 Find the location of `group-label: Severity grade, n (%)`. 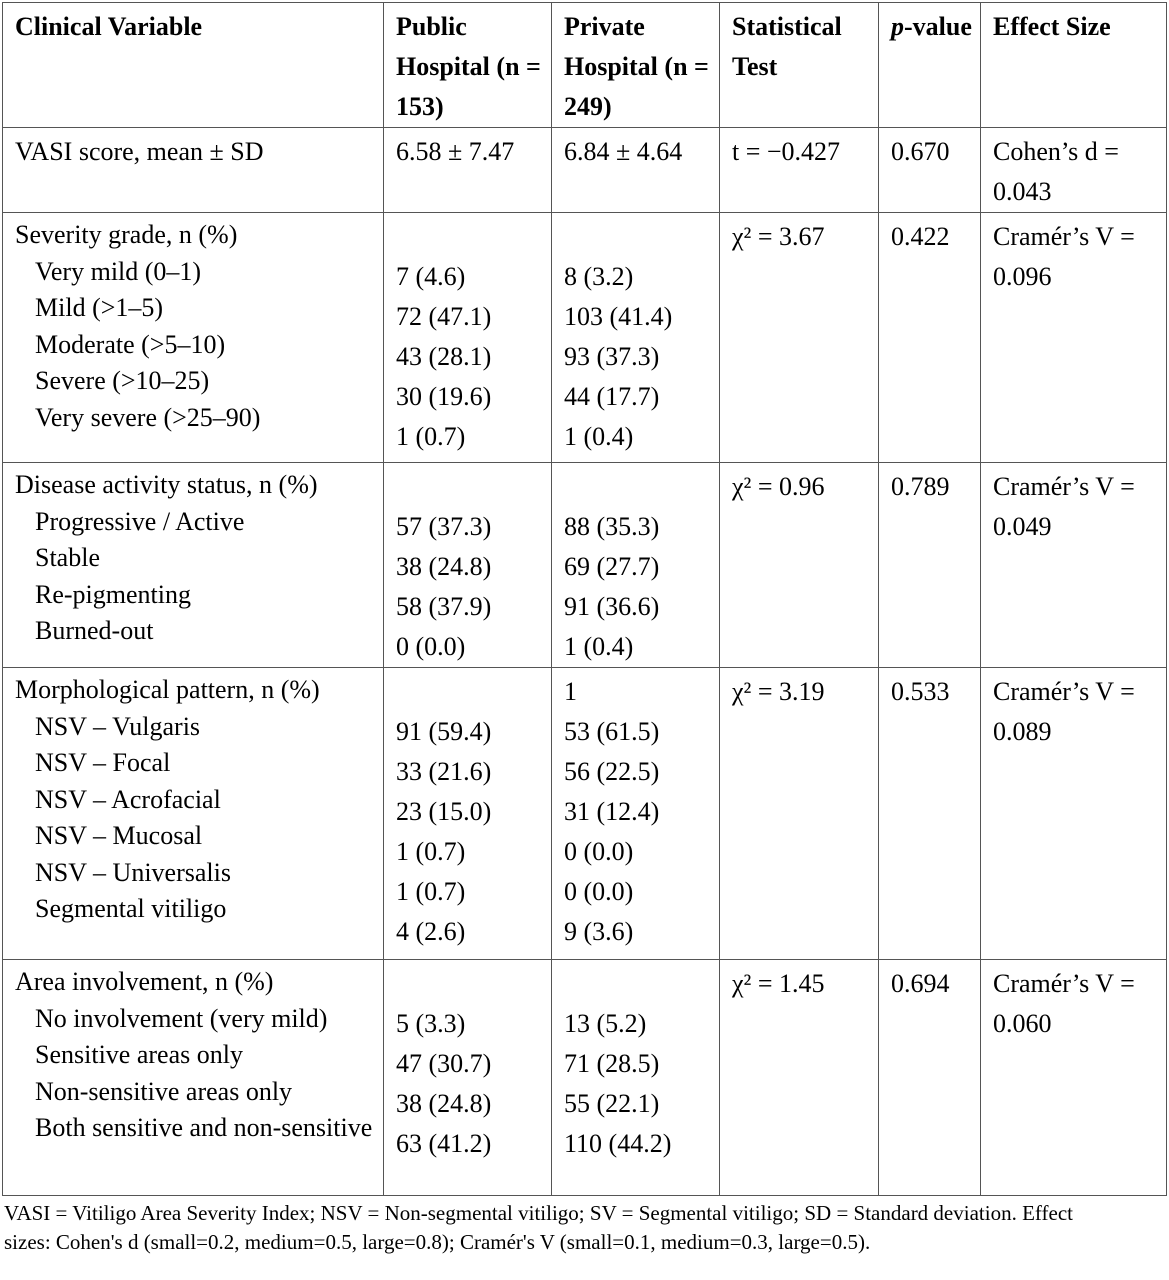

group-label: Severity grade, n (%) is located at coordinates (126, 234).